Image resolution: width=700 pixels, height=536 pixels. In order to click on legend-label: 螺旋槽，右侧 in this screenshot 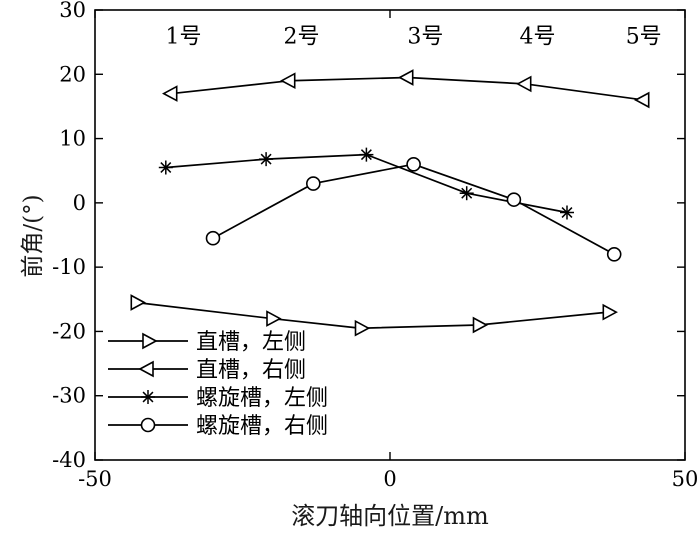, I will do `click(262, 426)`.